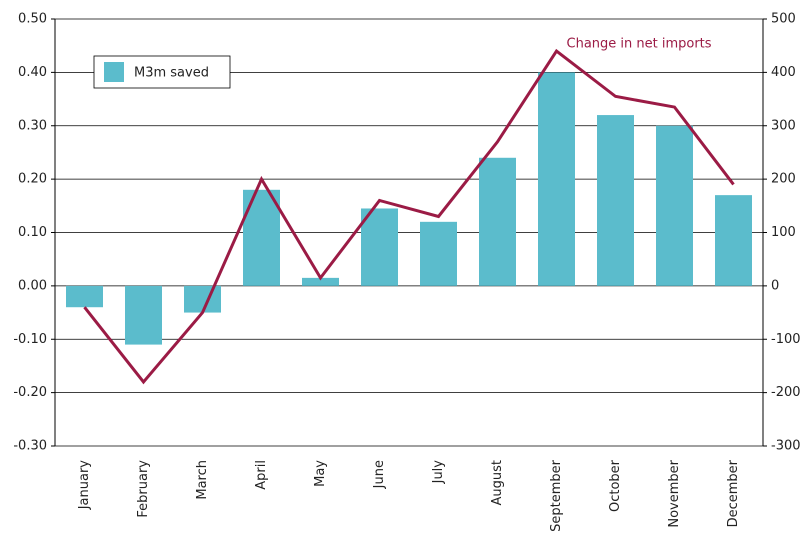  I want to click on line-label: Change in net imports, so click(639, 44).